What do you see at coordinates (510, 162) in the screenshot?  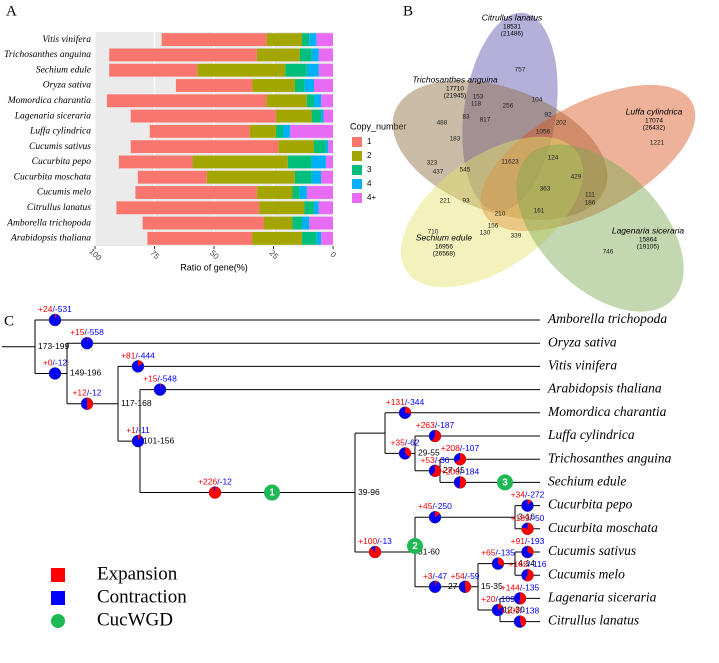 I see `region-count: 11623` at bounding box center [510, 162].